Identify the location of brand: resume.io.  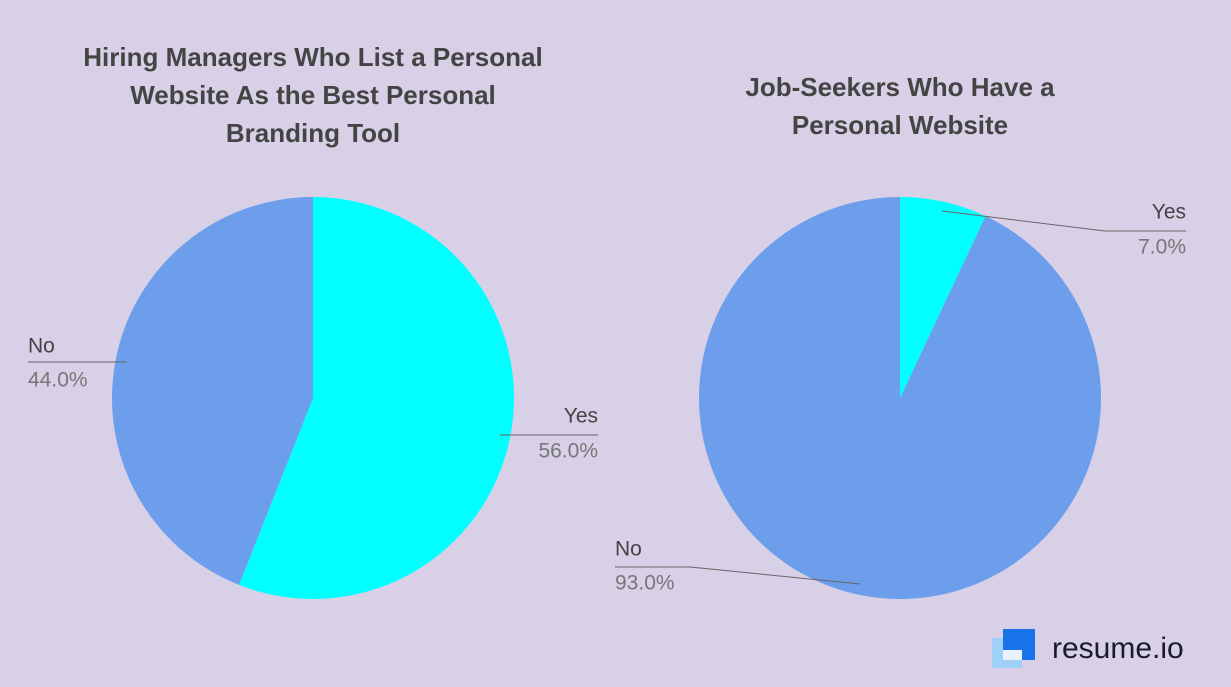
(1118, 648).